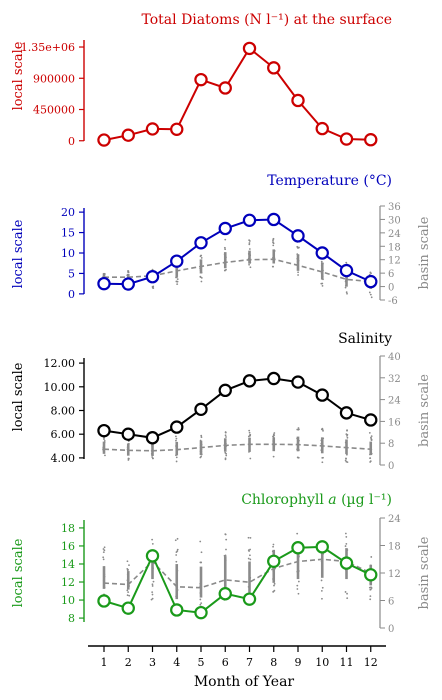 This screenshot has width=442, height=700. I want to click on right-tick-label: 32, so click(394, 379).